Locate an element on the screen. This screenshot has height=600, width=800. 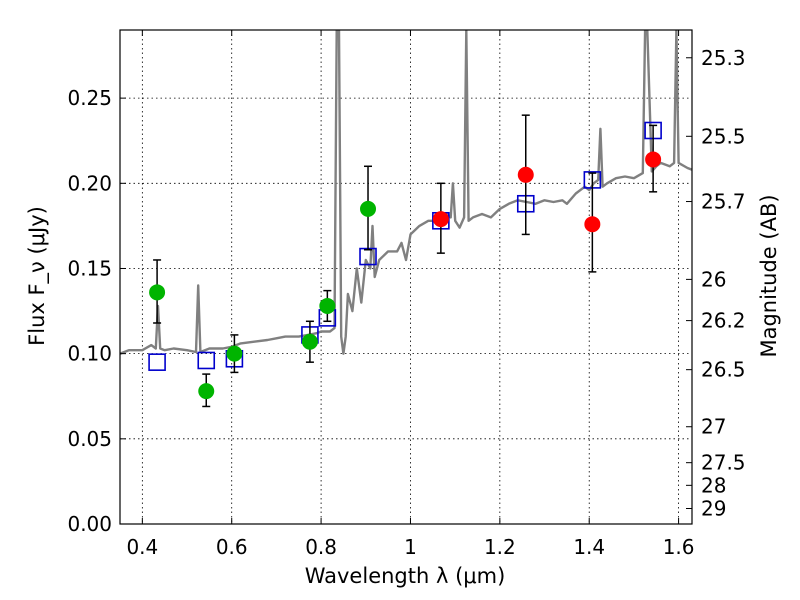
y-tick-label: 0.10 is located at coordinates (89, 354).